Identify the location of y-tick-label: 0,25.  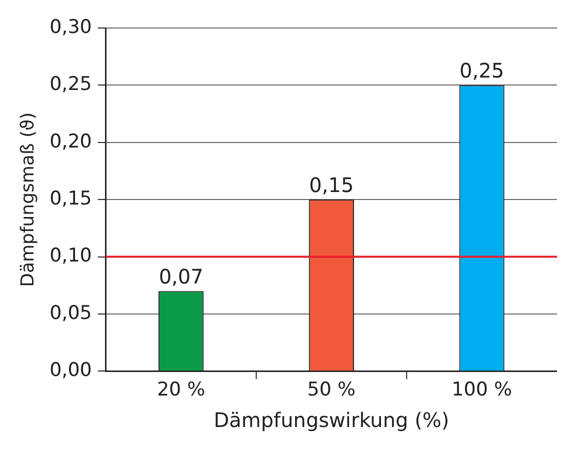
(71, 84).